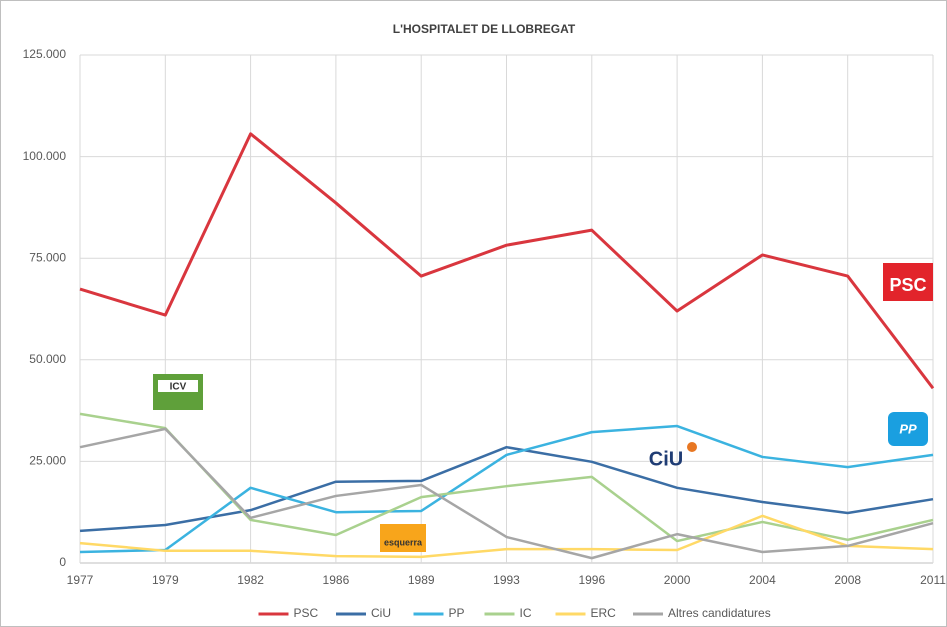 The width and height of the screenshot is (947, 627). I want to click on logo-pp: PP, so click(908, 429).